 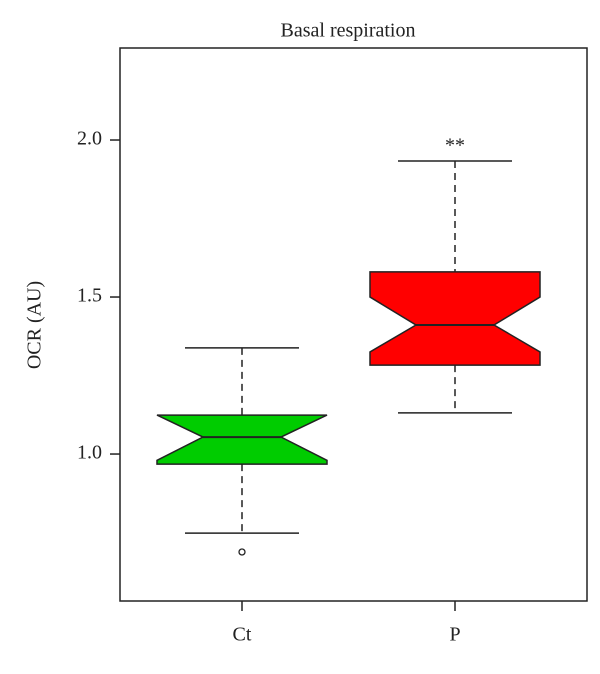 I want to click on y-tick-label: 1.5, so click(x=89, y=296).